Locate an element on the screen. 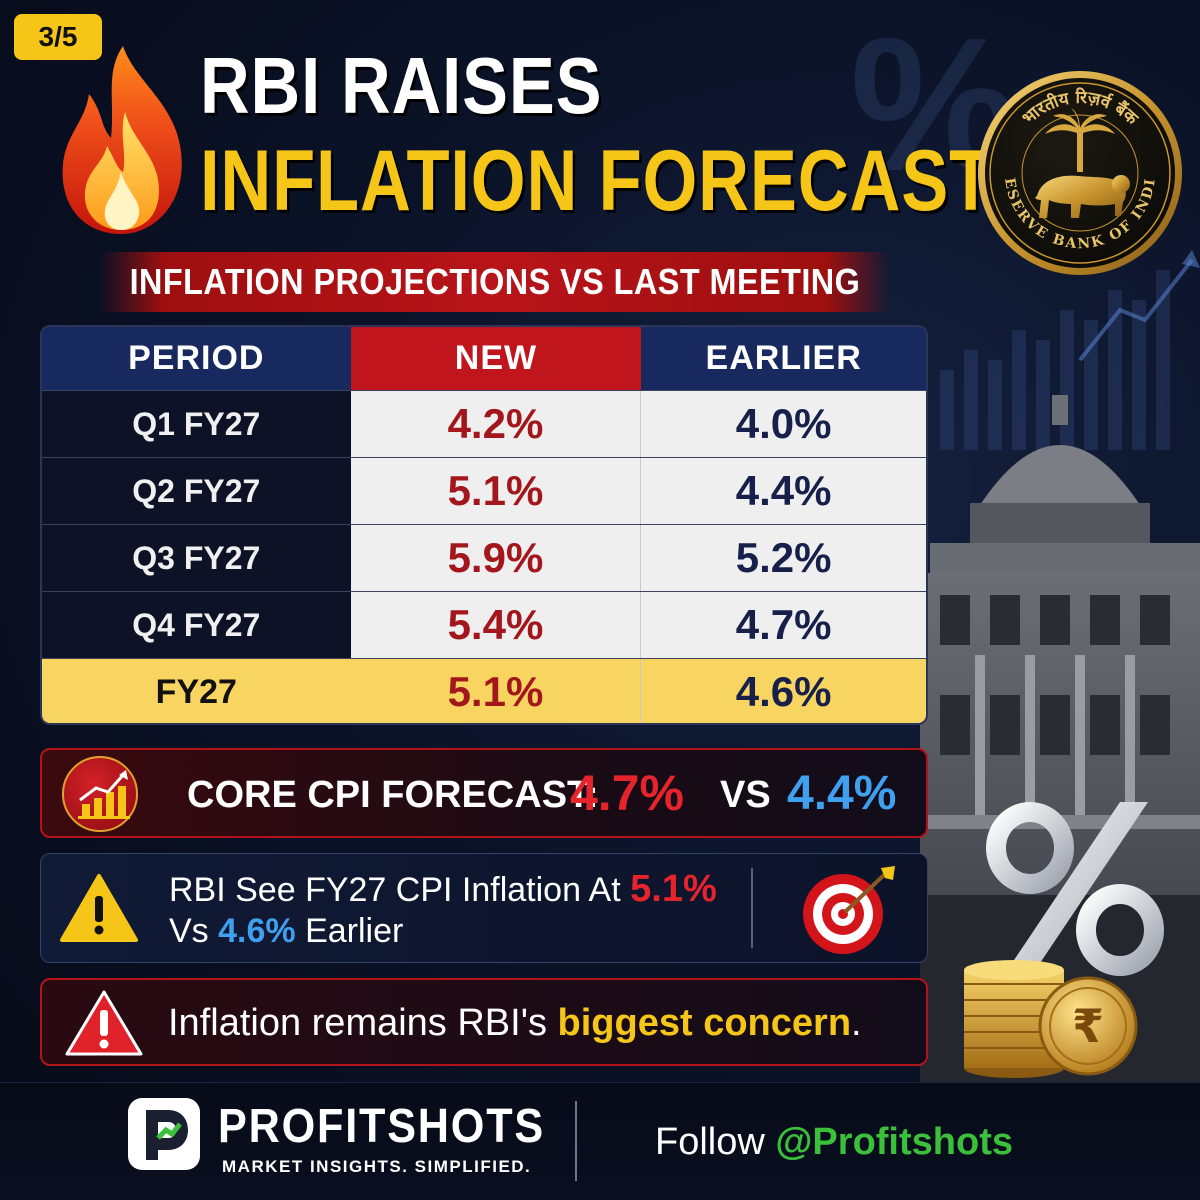  concern-callout: Inflation remains RBI's biggest concern. is located at coordinates (484, 1022).